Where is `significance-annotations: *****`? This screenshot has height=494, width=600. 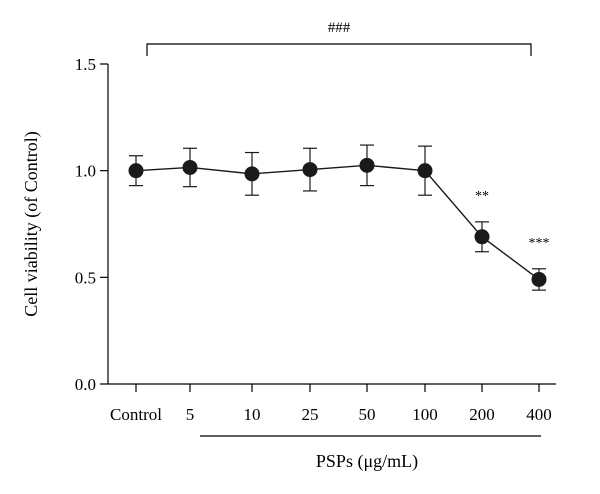
significance-annotations: ***** is located at coordinates (512, 220).